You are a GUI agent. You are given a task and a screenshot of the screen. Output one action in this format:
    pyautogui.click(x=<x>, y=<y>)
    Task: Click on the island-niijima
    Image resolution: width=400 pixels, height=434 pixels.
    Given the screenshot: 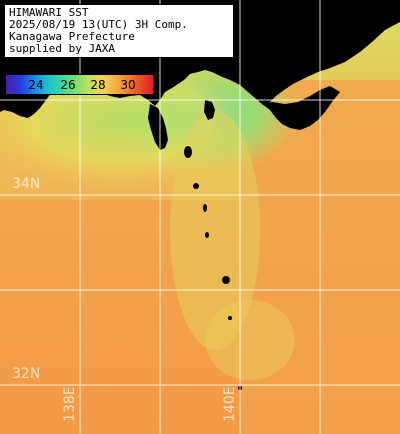 What is the action you would take?
    pyautogui.click(x=205, y=208)
    